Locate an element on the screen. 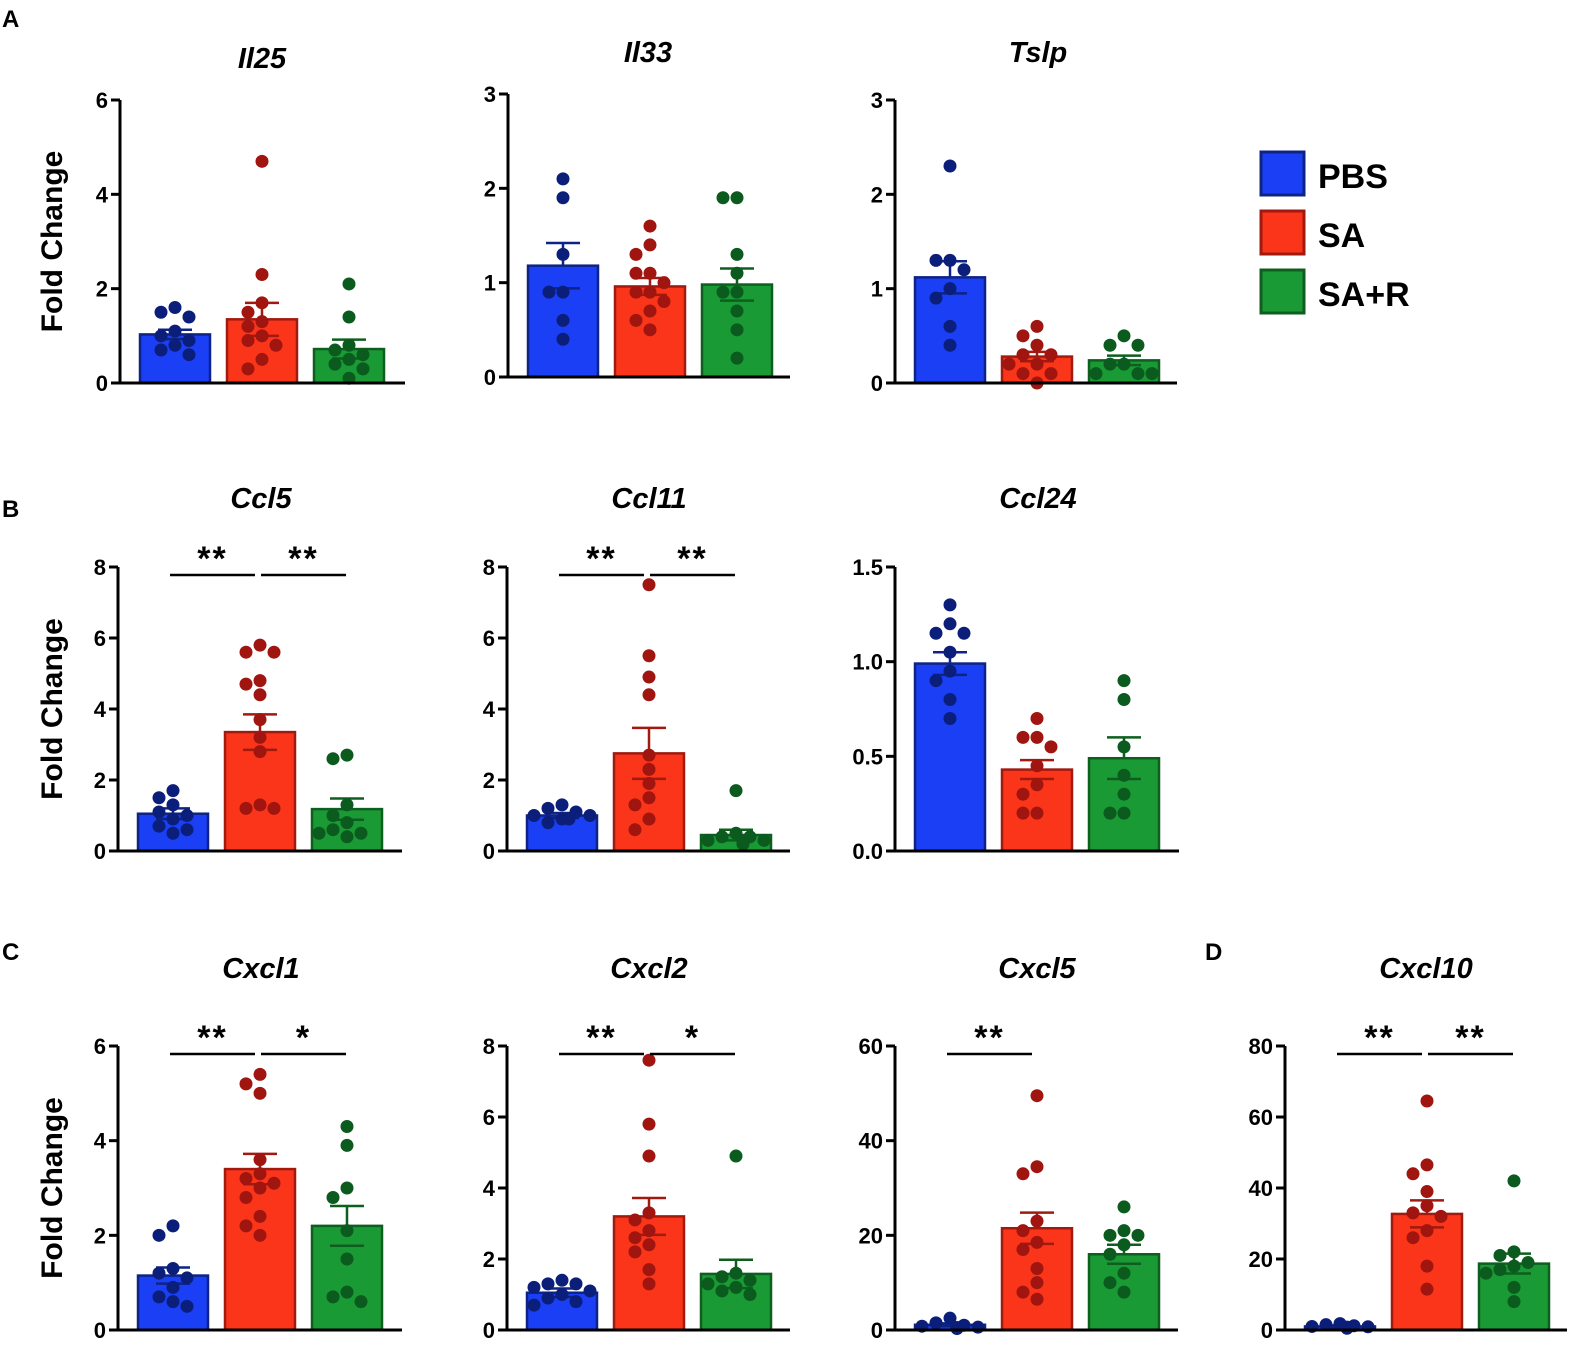 The width and height of the screenshot is (1574, 1346). y-tick-label-cxcl10-0: 0 is located at coordinates (1267, 1330).